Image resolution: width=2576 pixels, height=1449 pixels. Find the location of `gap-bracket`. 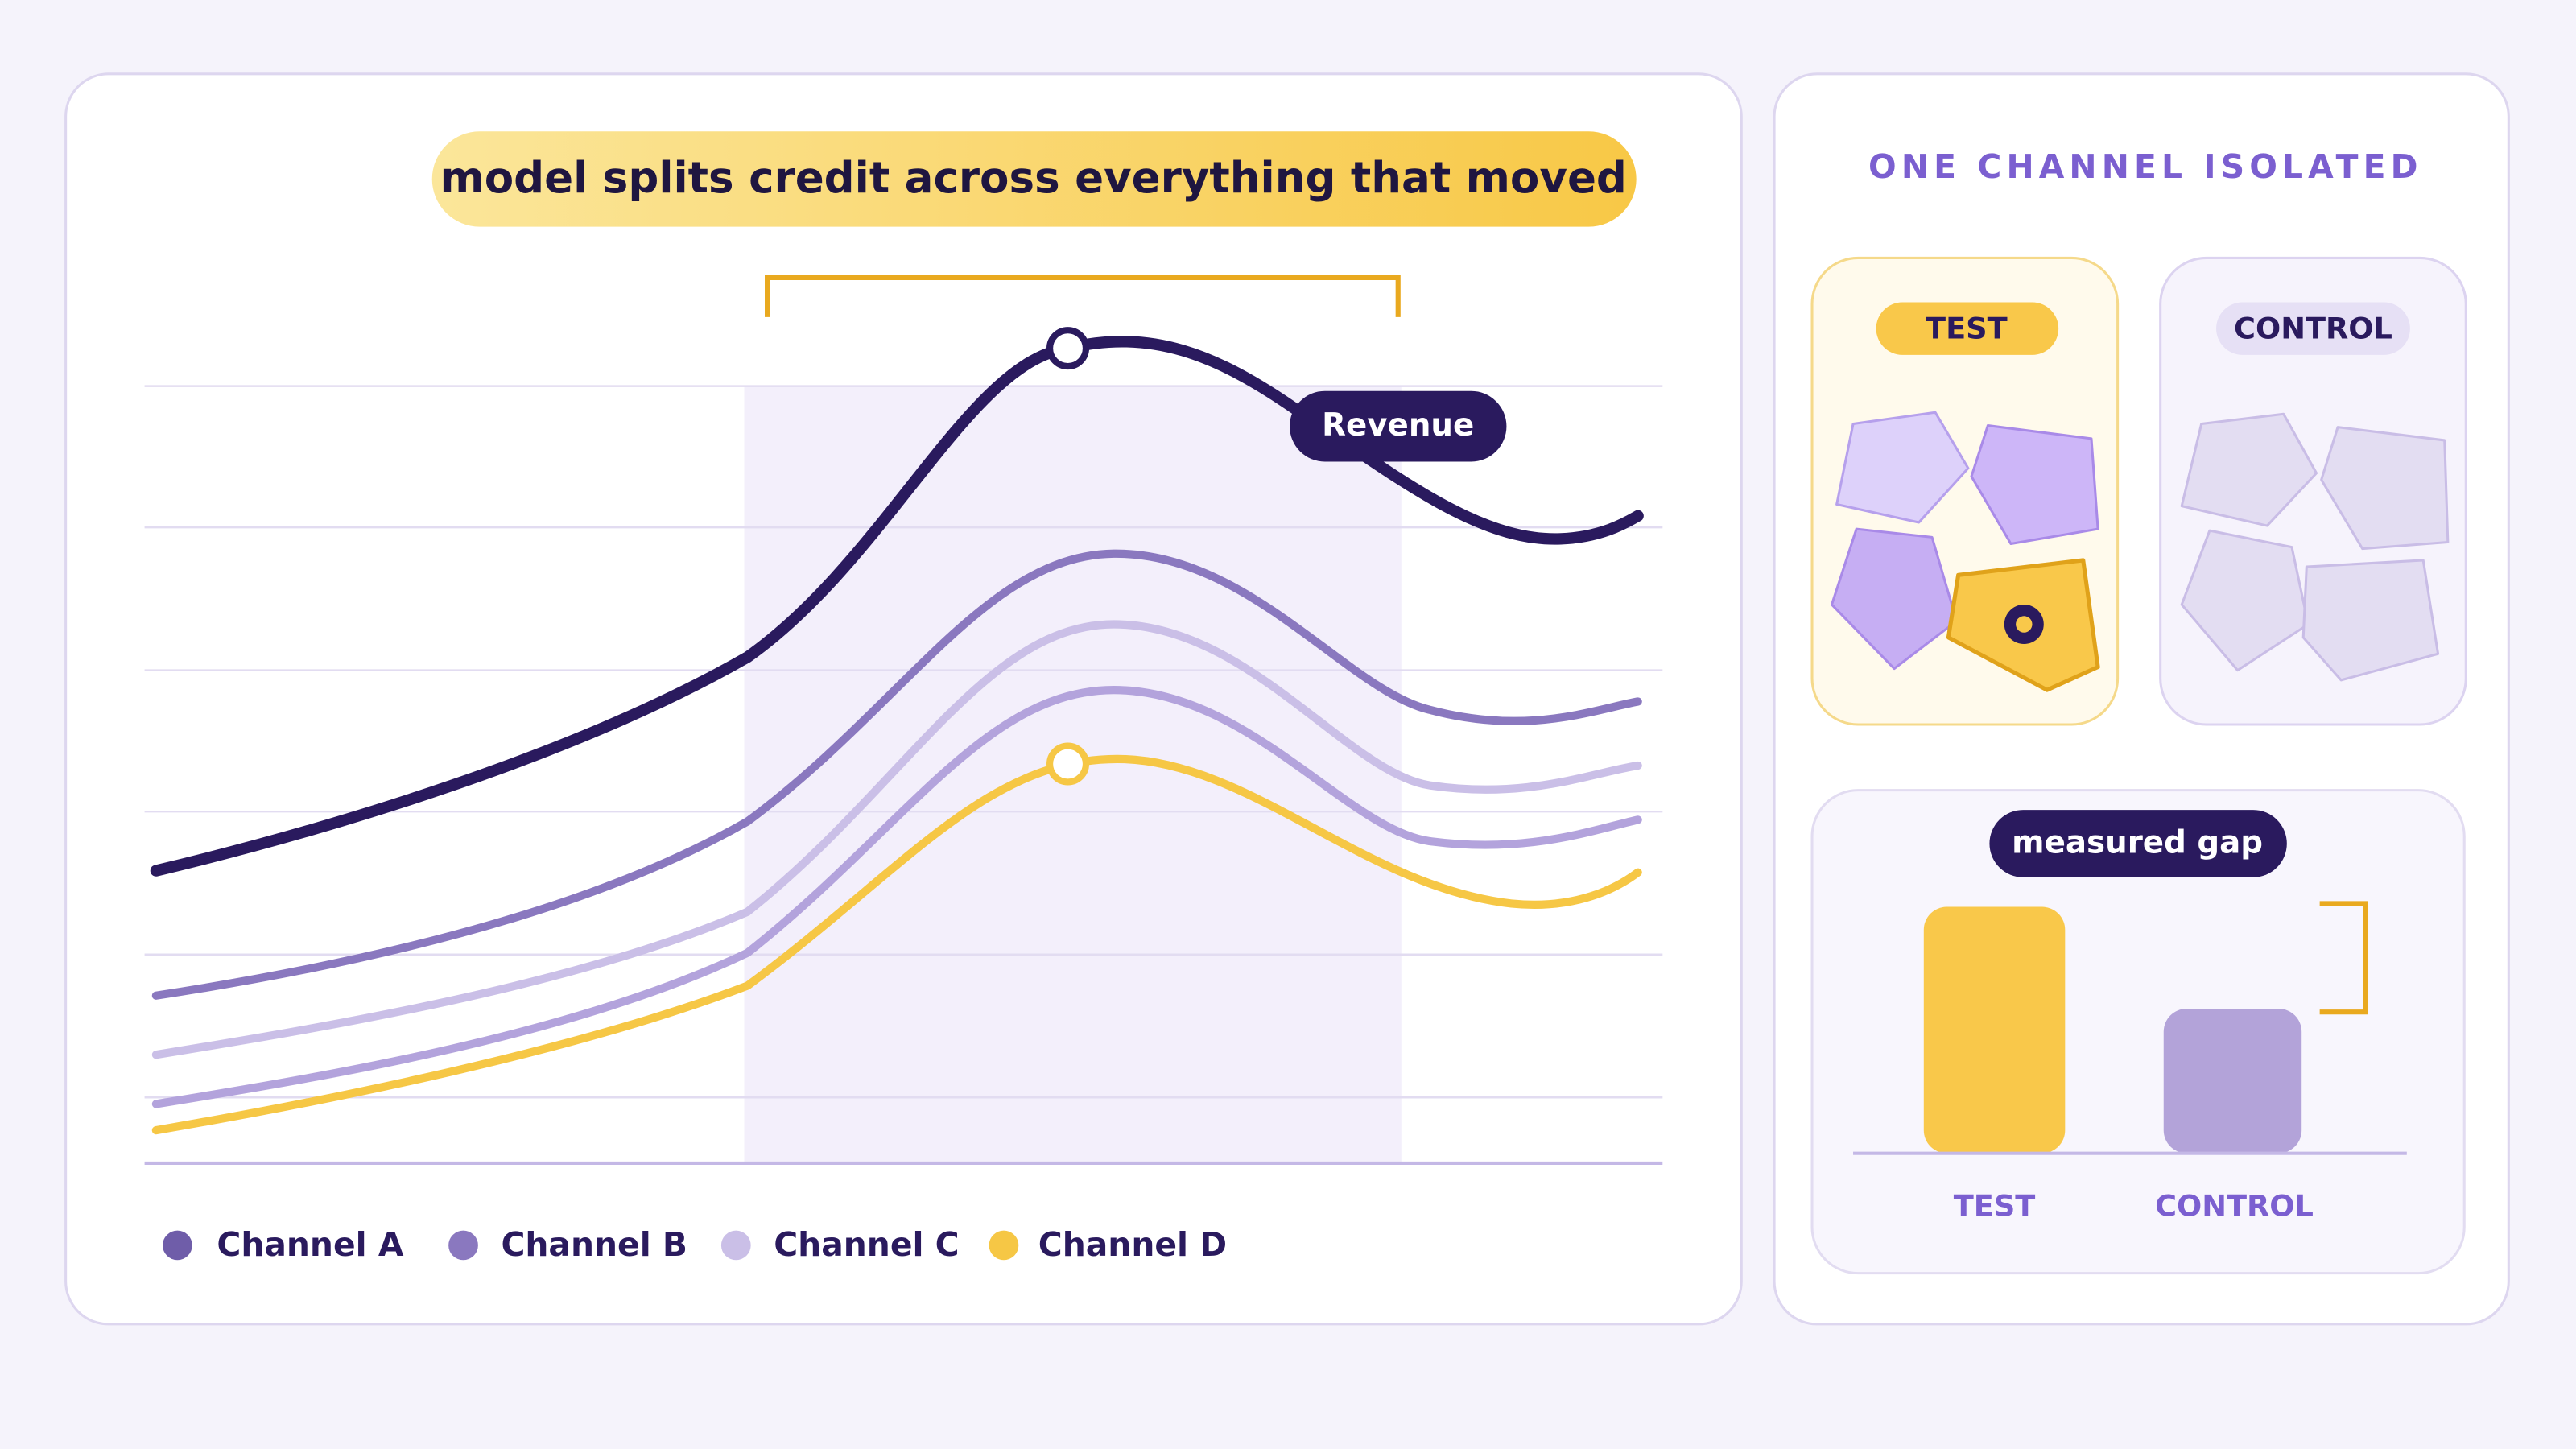

gap-bracket is located at coordinates (2343, 958).